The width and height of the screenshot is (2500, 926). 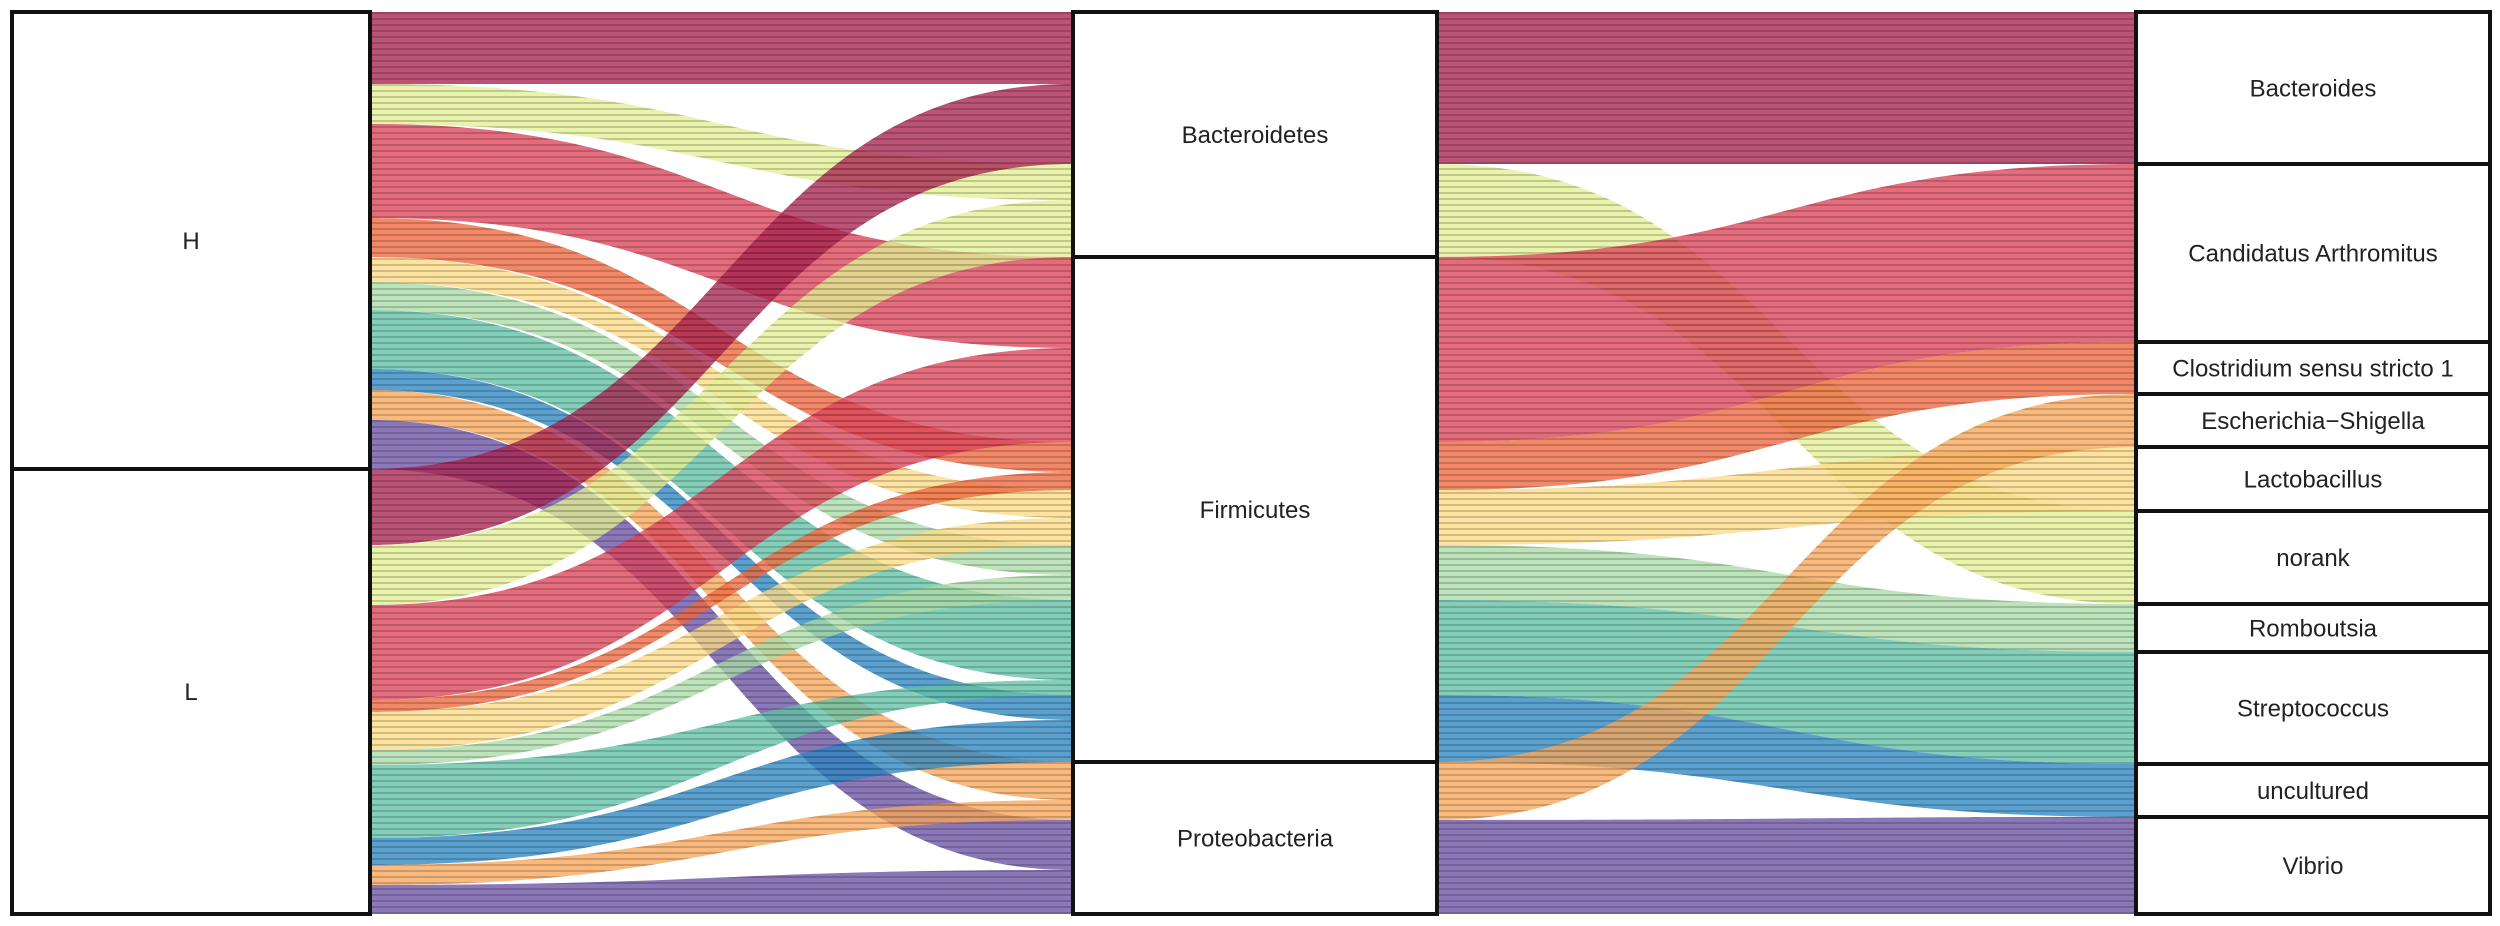 I want to click on node-label: Escherichia−Shigella, so click(x=2313, y=421).